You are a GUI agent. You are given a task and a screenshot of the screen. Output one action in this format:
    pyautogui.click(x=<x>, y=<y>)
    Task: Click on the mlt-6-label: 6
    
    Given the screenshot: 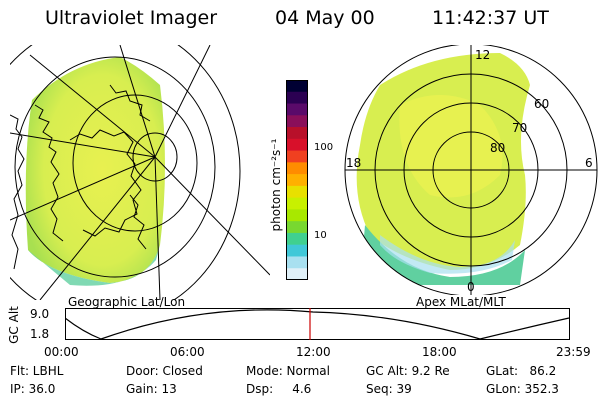 What is the action you would take?
    pyautogui.click(x=589, y=163)
    